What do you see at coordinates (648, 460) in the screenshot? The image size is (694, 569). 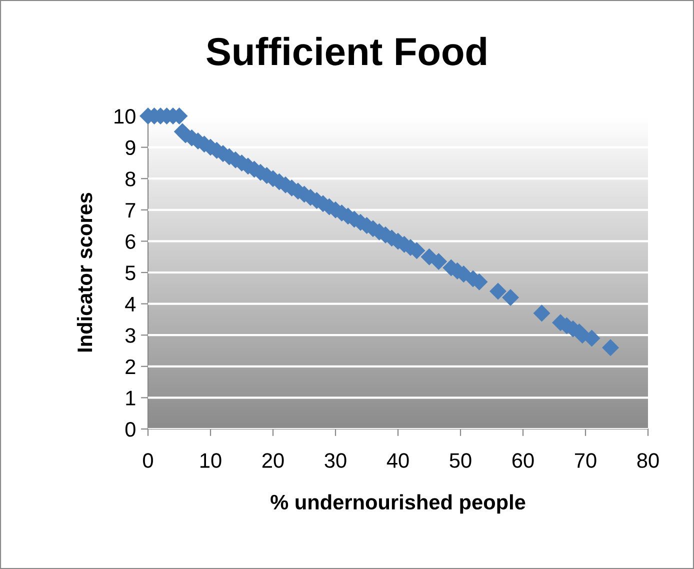 I see `x-tick-label: 80` at bounding box center [648, 460].